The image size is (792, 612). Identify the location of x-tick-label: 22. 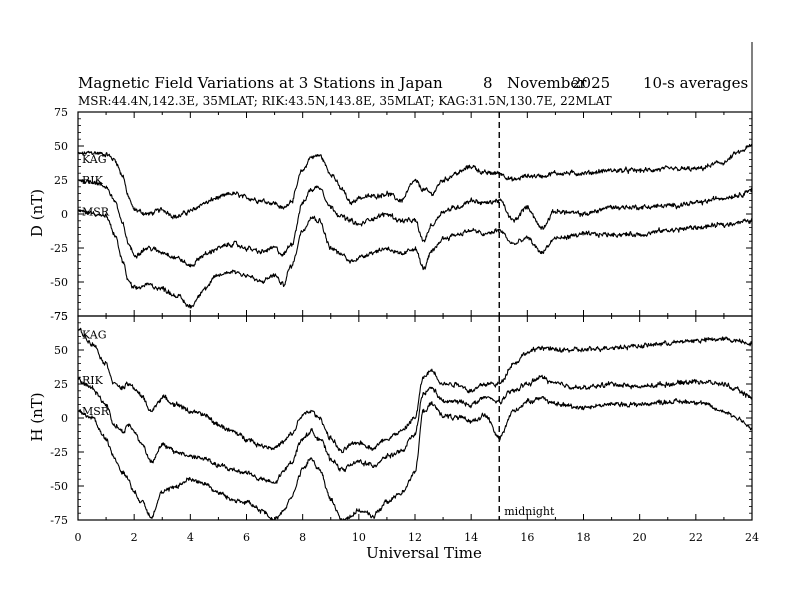
(696, 537).